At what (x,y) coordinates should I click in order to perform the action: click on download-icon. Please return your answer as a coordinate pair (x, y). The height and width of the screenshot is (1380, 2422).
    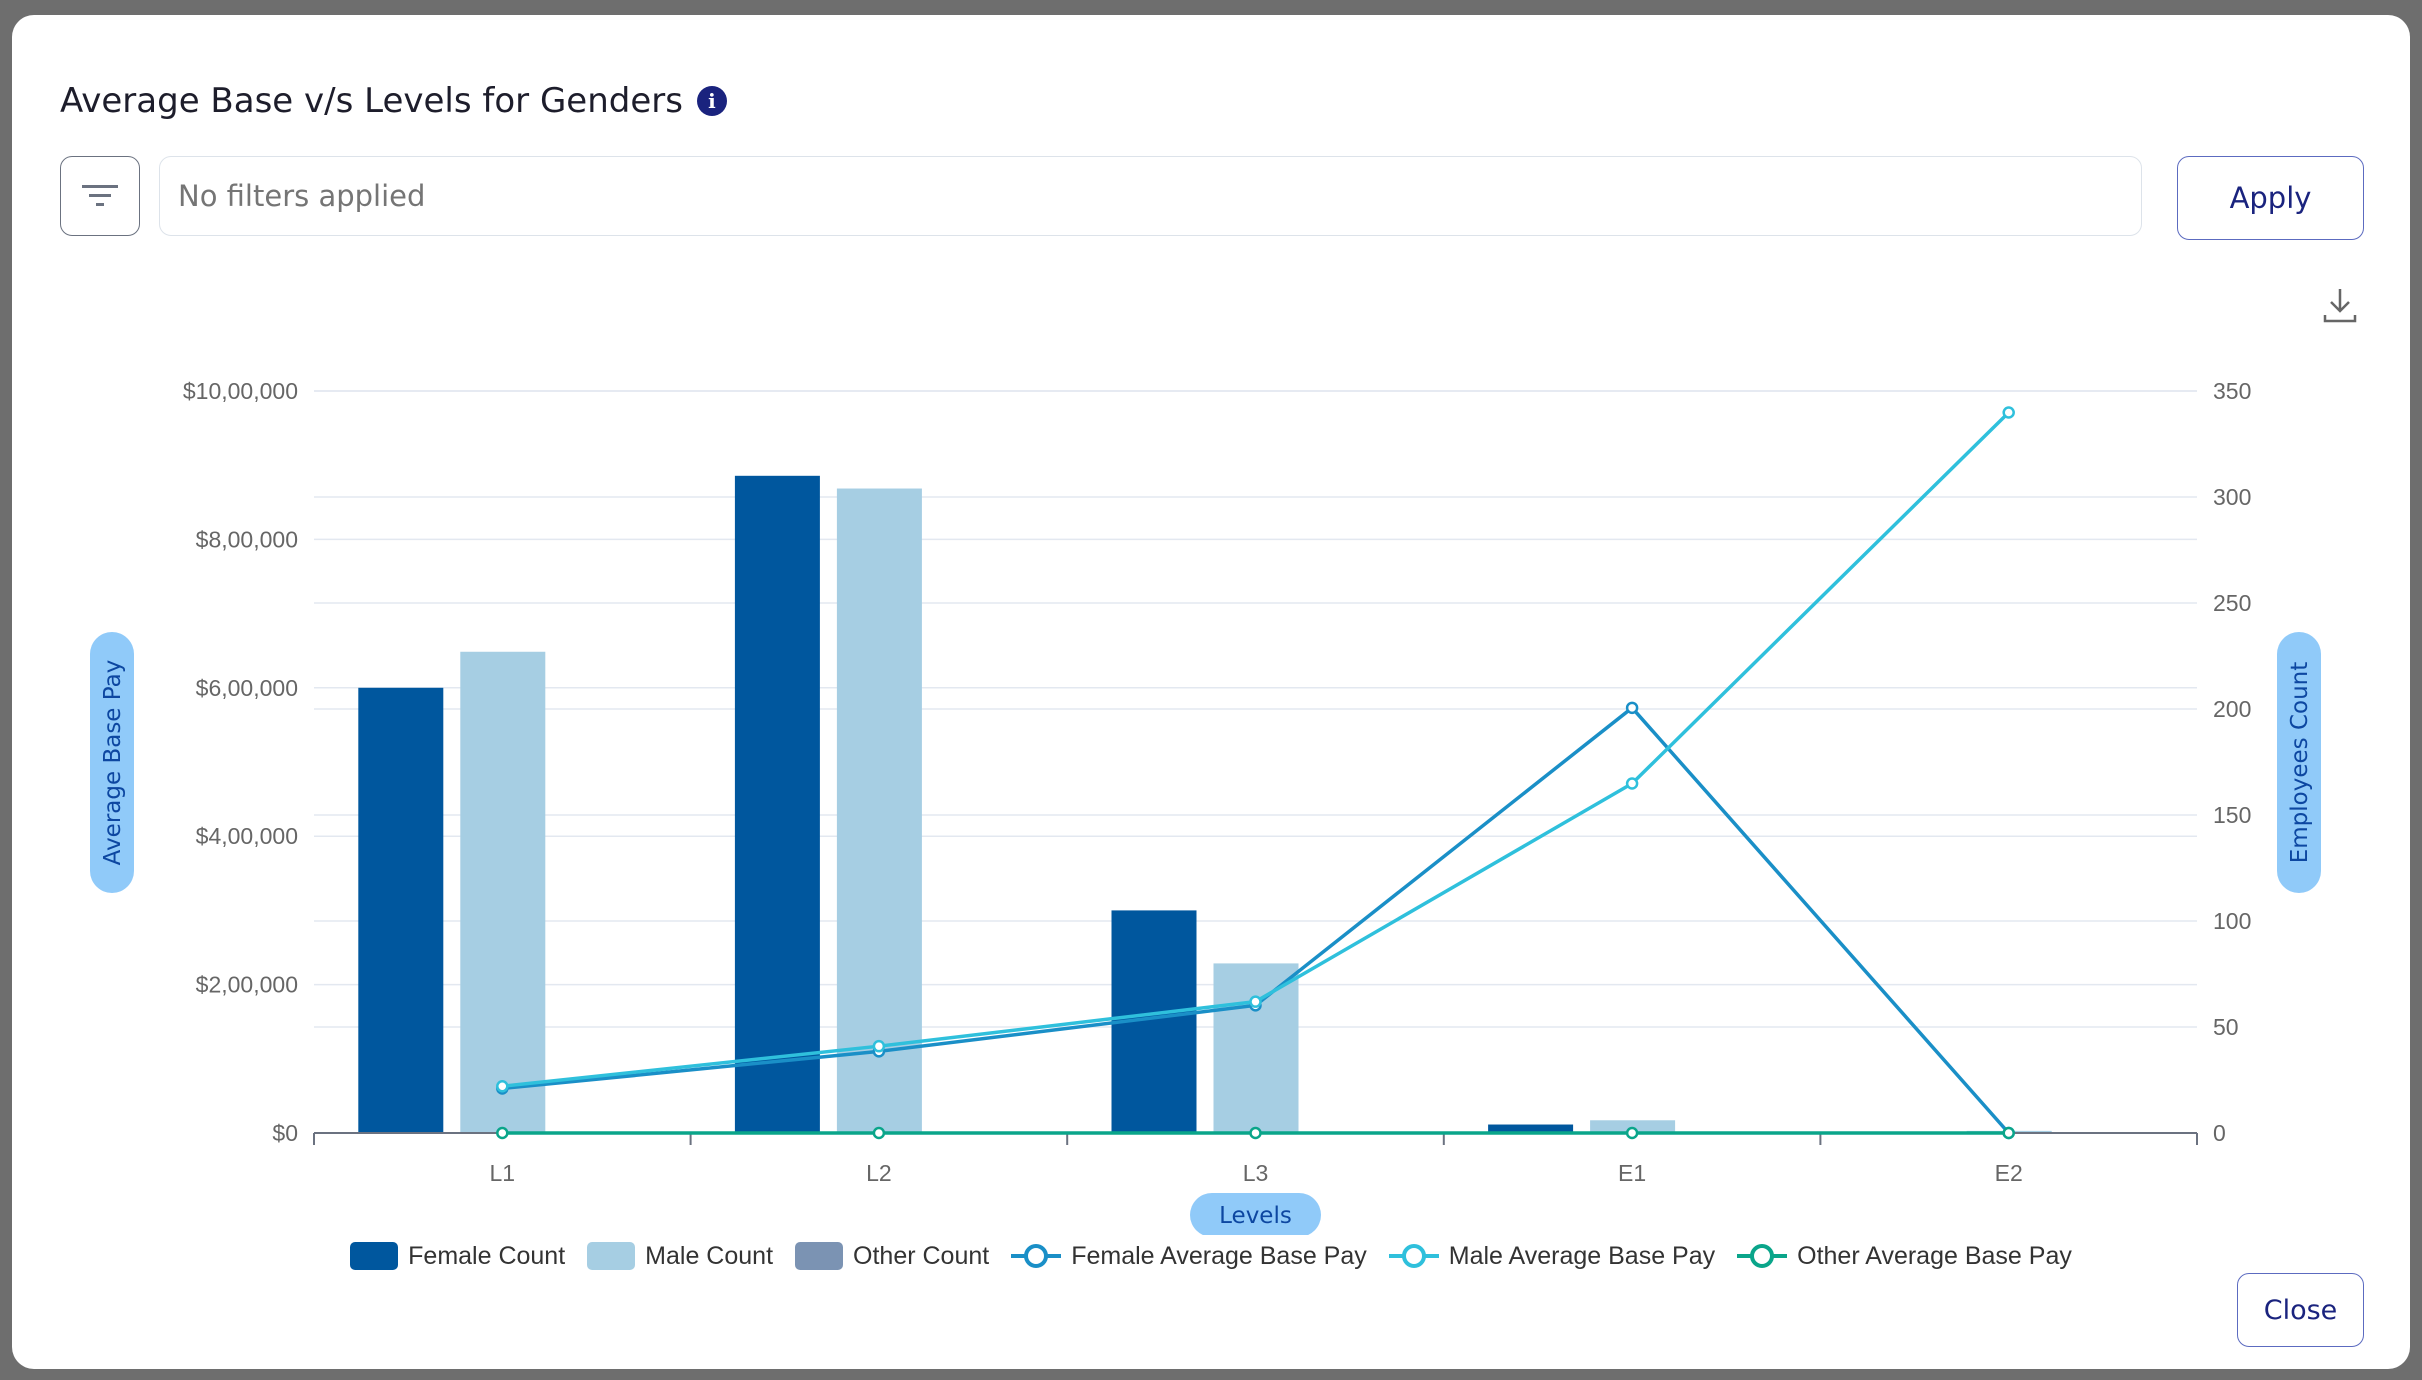
    Looking at the image, I should click on (2340, 305).